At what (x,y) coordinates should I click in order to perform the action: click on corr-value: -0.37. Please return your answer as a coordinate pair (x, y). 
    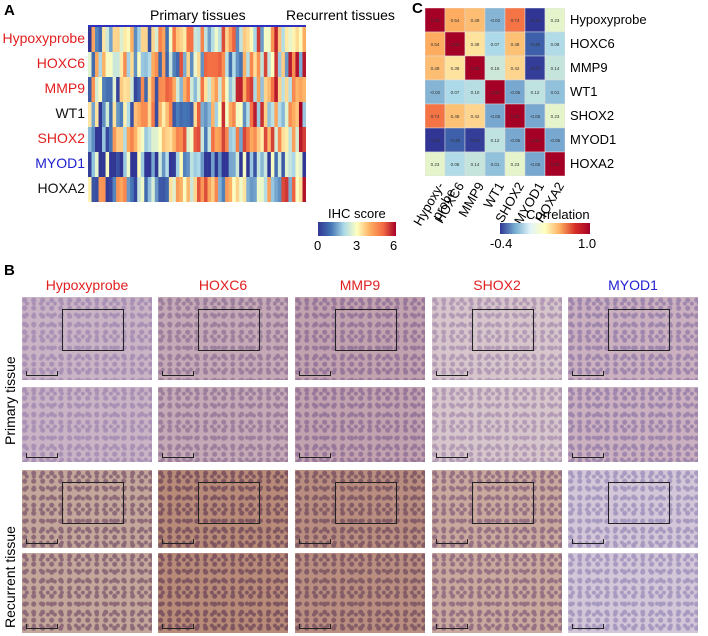
    Looking at the image, I should click on (535, 68).